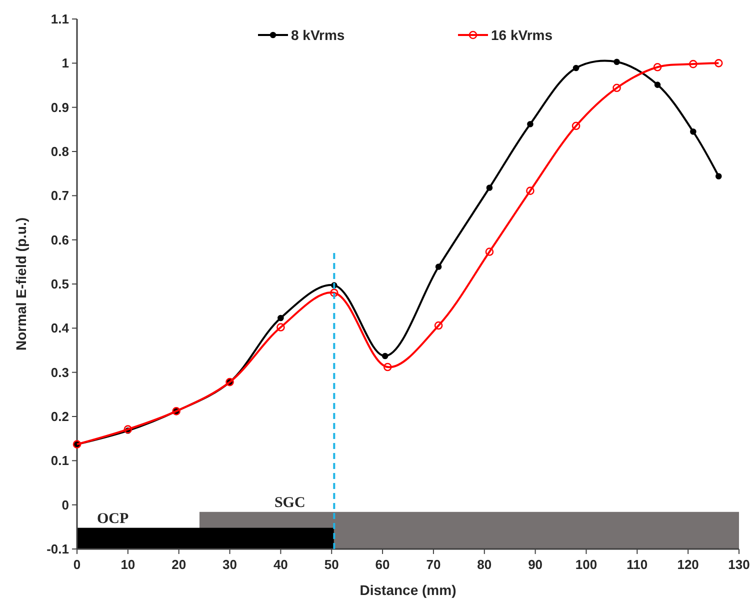 The image size is (753, 605). What do you see at coordinates (688, 564) in the screenshot?
I see `x-tick-label: 120` at bounding box center [688, 564].